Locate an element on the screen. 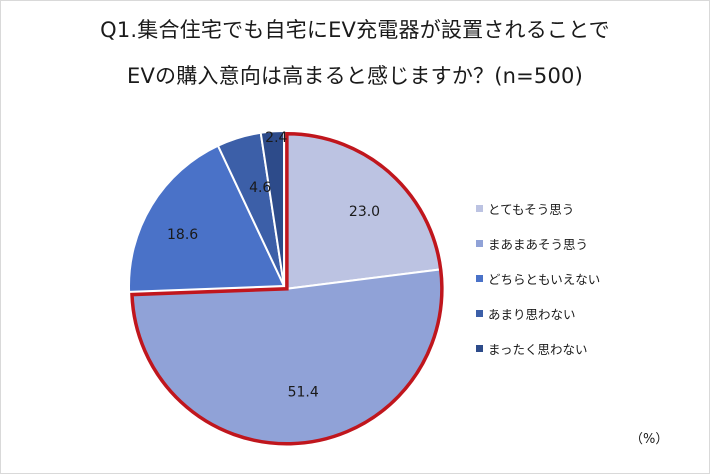 The height and width of the screenshot is (474, 710). legend-item-4: まったく思わない is located at coordinates (538, 348).